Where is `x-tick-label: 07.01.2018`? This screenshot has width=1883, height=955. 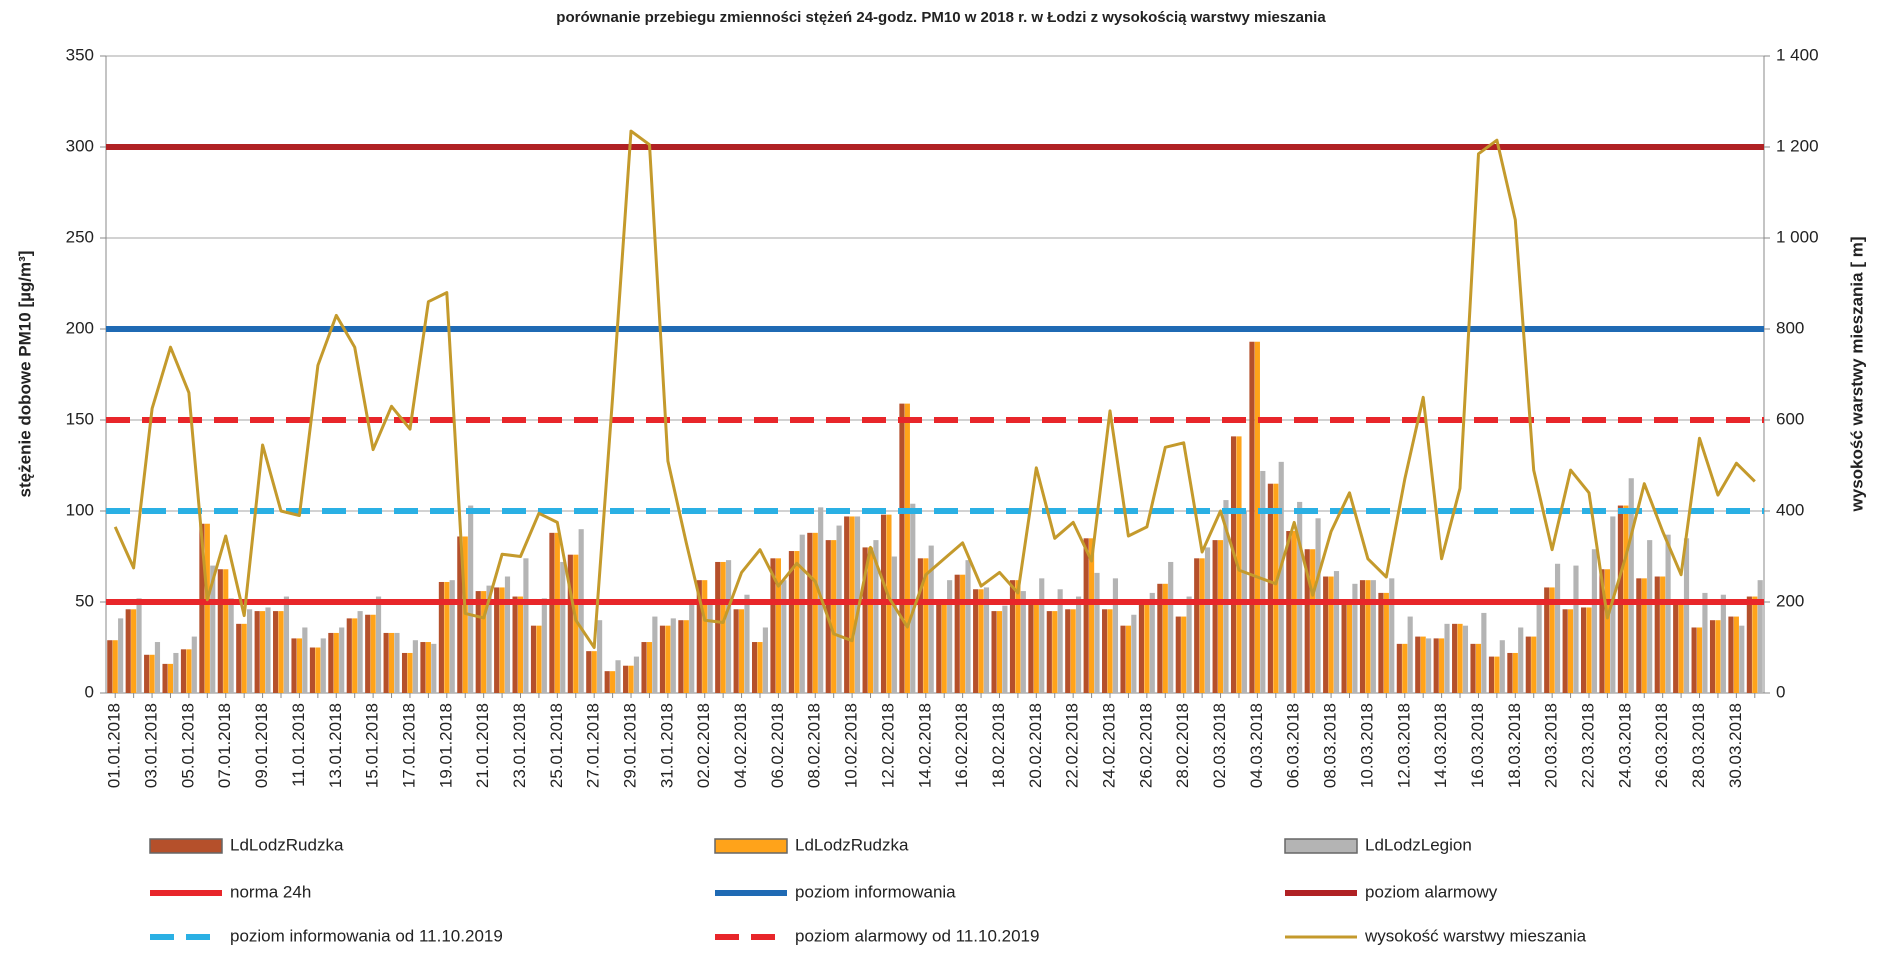 x-tick-label: 07.01.2018 is located at coordinates (224, 745).